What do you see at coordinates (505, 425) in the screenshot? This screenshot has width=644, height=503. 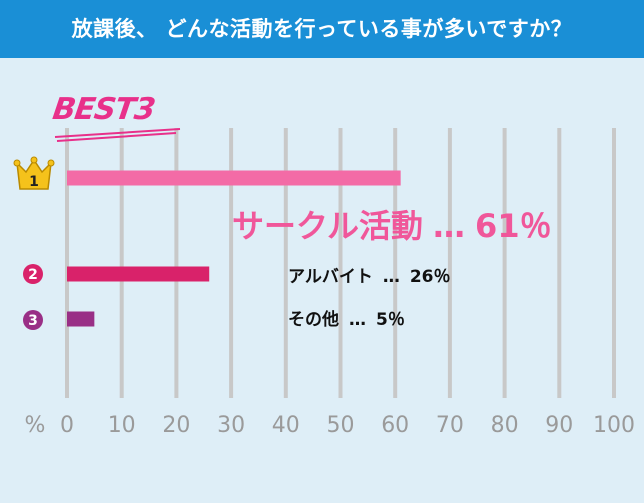 I see `x-tick-label: 80` at bounding box center [505, 425].